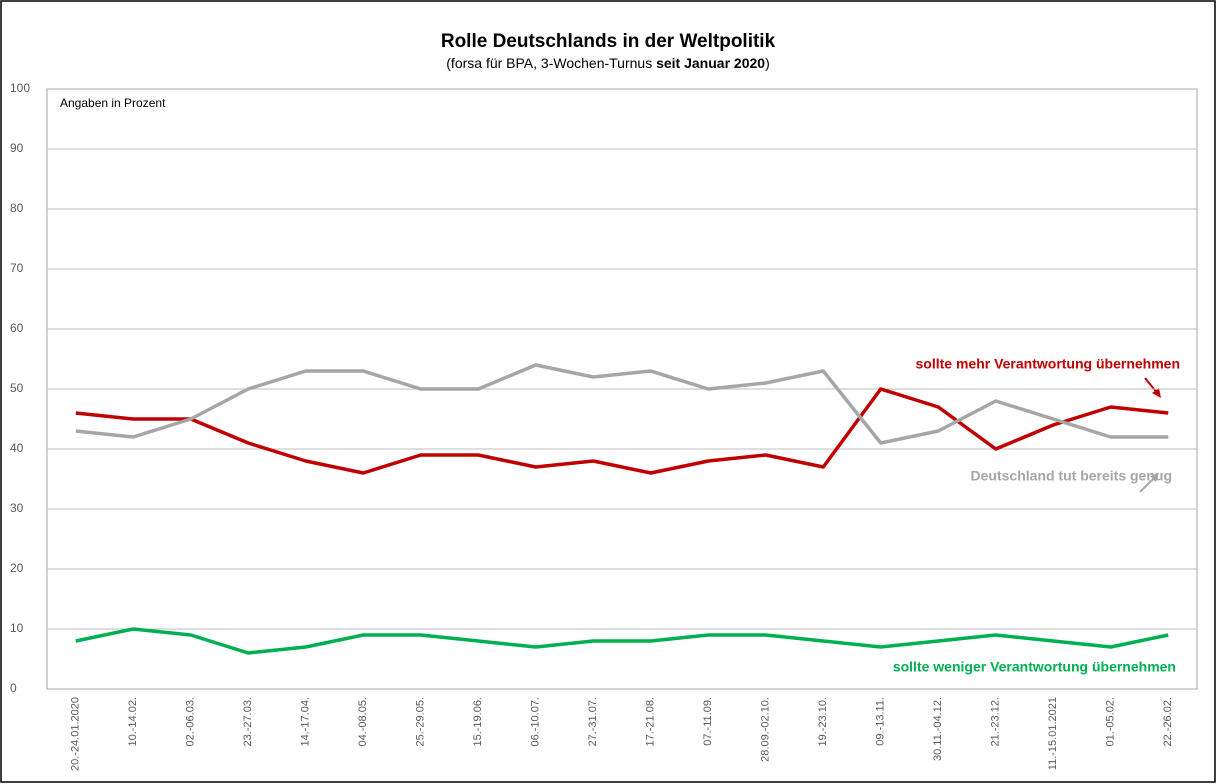 This screenshot has width=1217, height=784. What do you see at coordinates (710, 63) in the screenshot?
I see `subtitle-part: seit Januar 2020` at bounding box center [710, 63].